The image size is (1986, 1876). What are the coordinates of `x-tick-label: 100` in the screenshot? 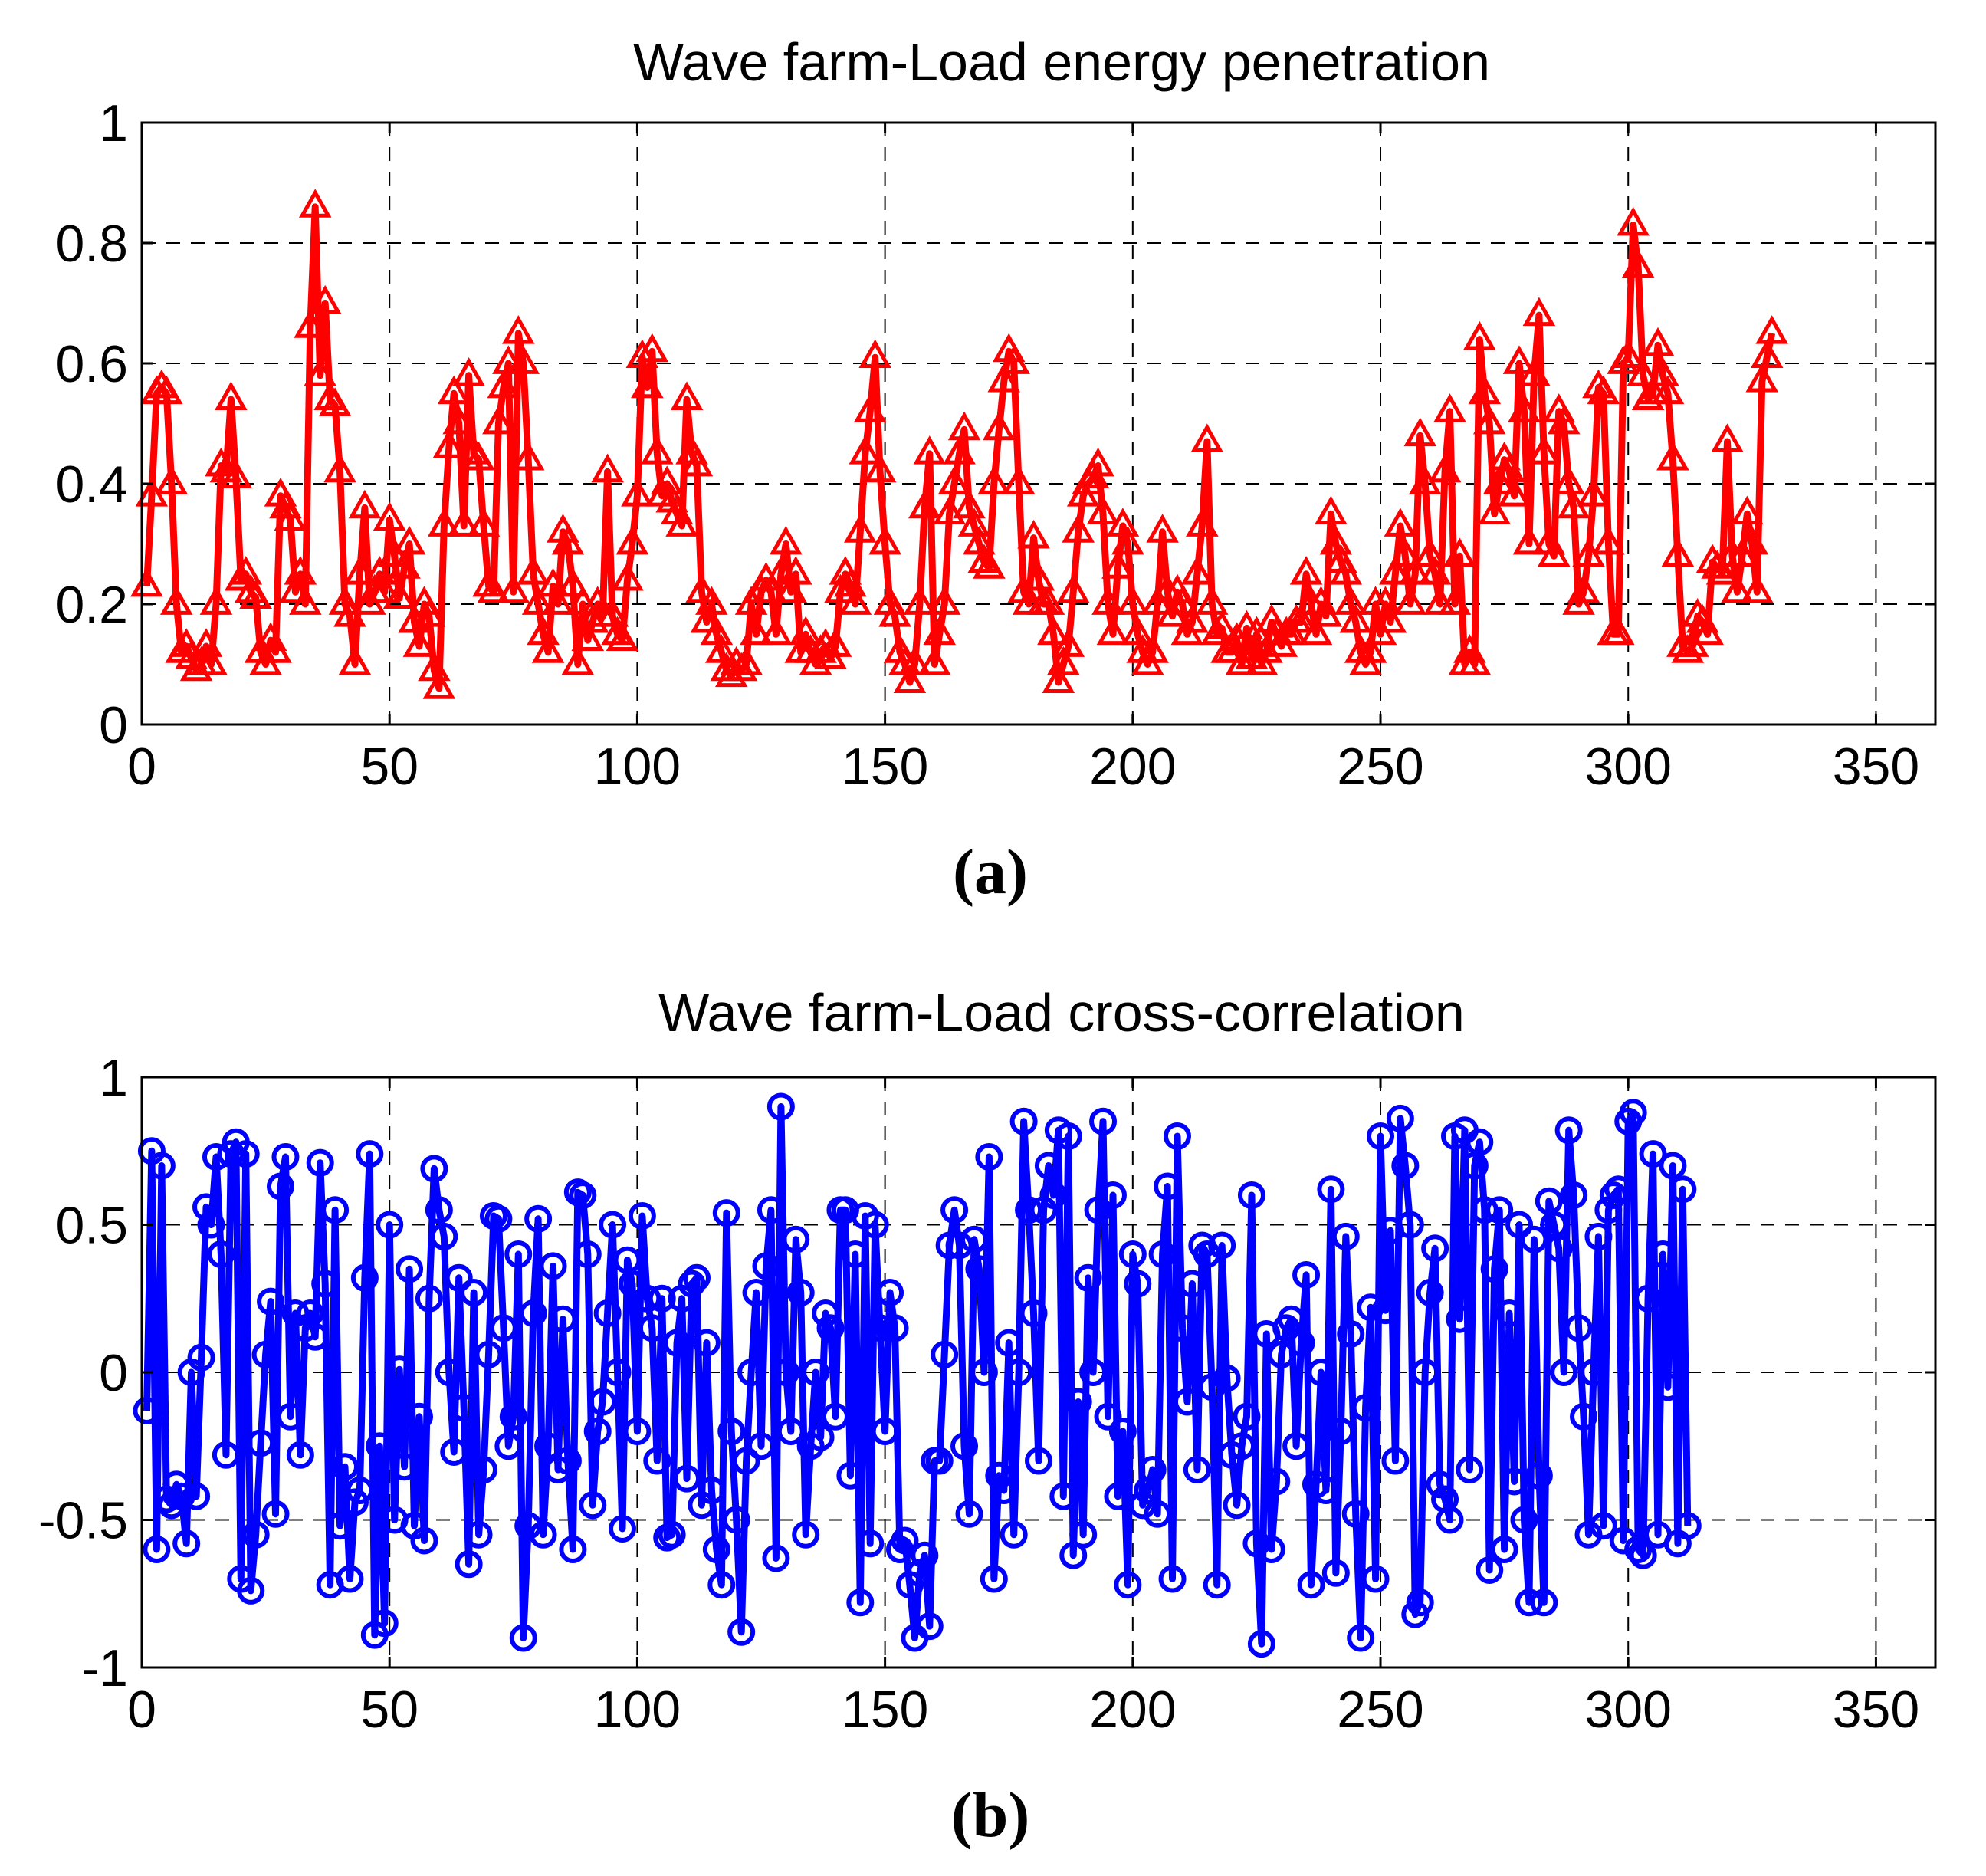 It's located at (637, 1710).